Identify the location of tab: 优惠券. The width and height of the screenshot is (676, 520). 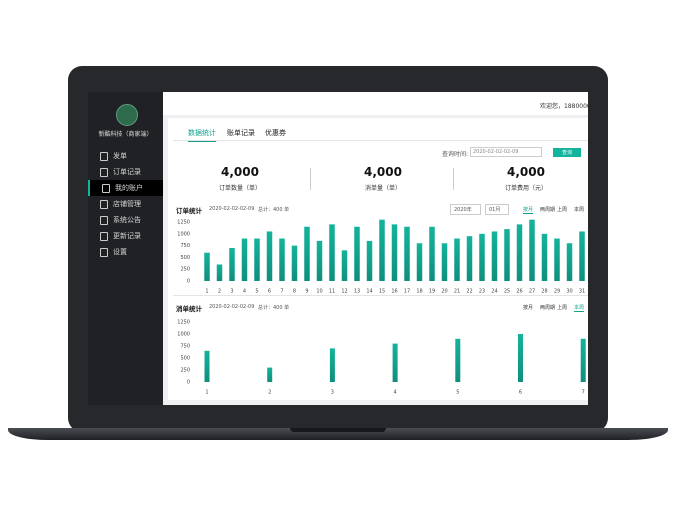
(275, 133).